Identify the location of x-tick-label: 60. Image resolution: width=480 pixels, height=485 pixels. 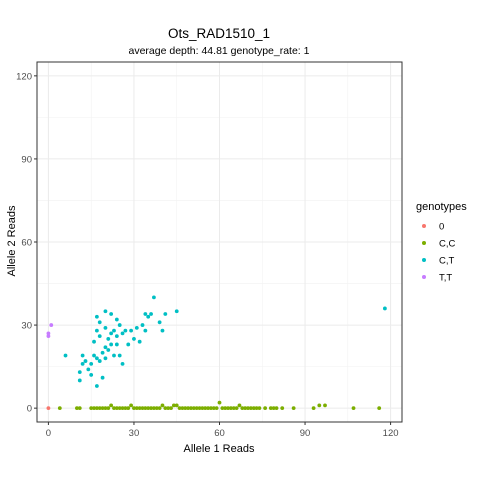
(219, 433).